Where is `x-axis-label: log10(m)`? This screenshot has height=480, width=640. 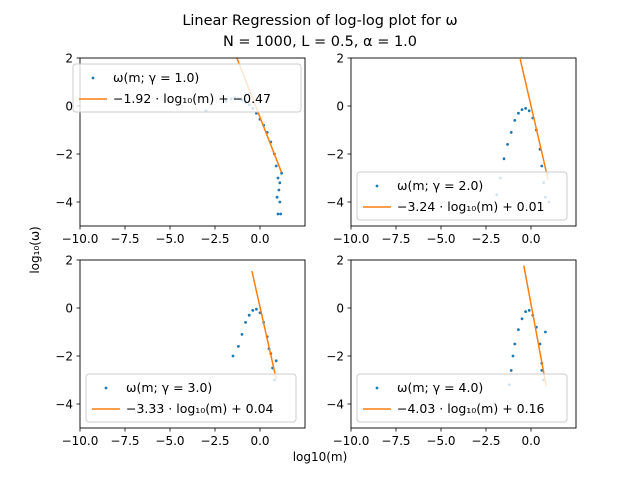
x-axis-label: log10(m) is located at coordinates (320, 457).